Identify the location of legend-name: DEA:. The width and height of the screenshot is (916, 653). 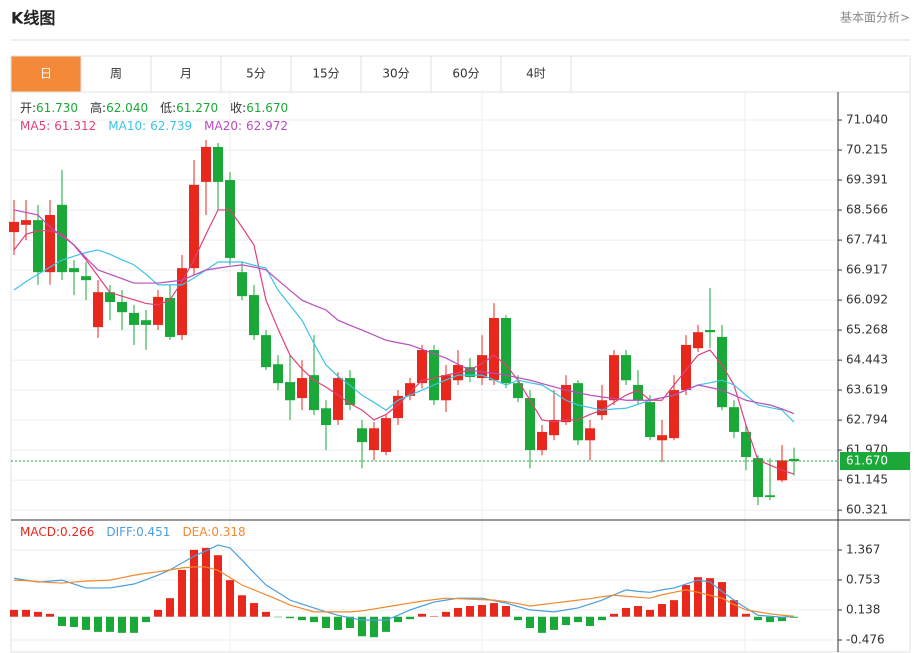
(196, 532).